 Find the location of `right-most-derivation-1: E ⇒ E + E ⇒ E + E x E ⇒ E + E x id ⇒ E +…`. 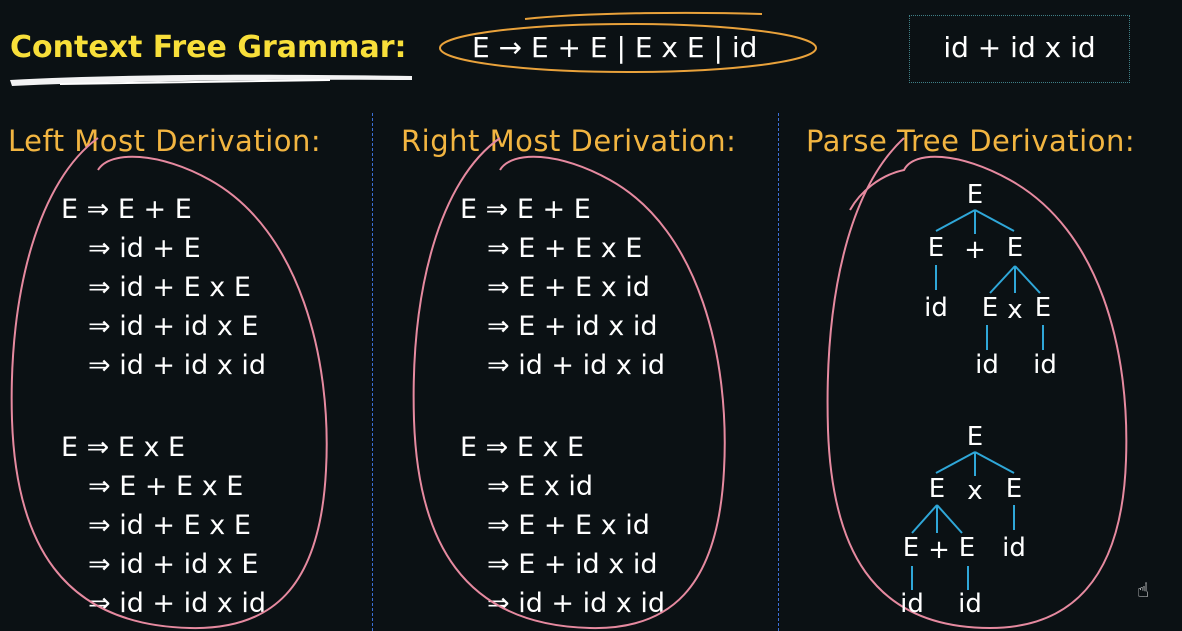

right-most-derivation-1: E ⇒ E + E ⇒ E + E x E ⇒ E + E x id ⇒ E +… is located at coordinates (562, 287).